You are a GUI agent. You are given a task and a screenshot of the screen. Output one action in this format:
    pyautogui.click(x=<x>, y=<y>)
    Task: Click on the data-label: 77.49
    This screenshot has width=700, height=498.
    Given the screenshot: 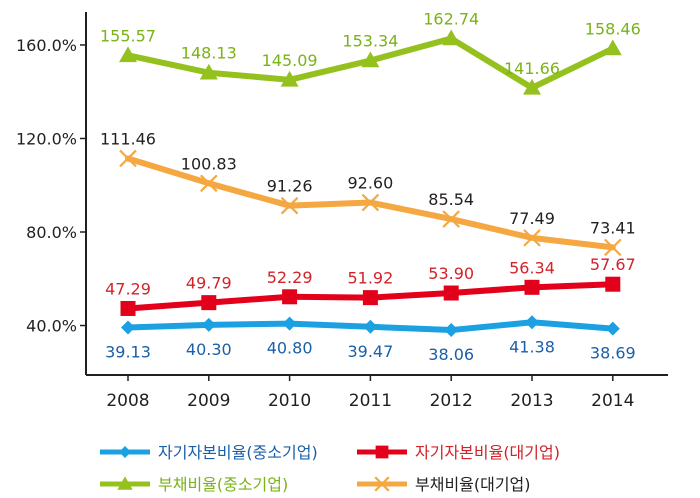 What is the action you would take?
    pyautogui.click(x=532, y=218)
    